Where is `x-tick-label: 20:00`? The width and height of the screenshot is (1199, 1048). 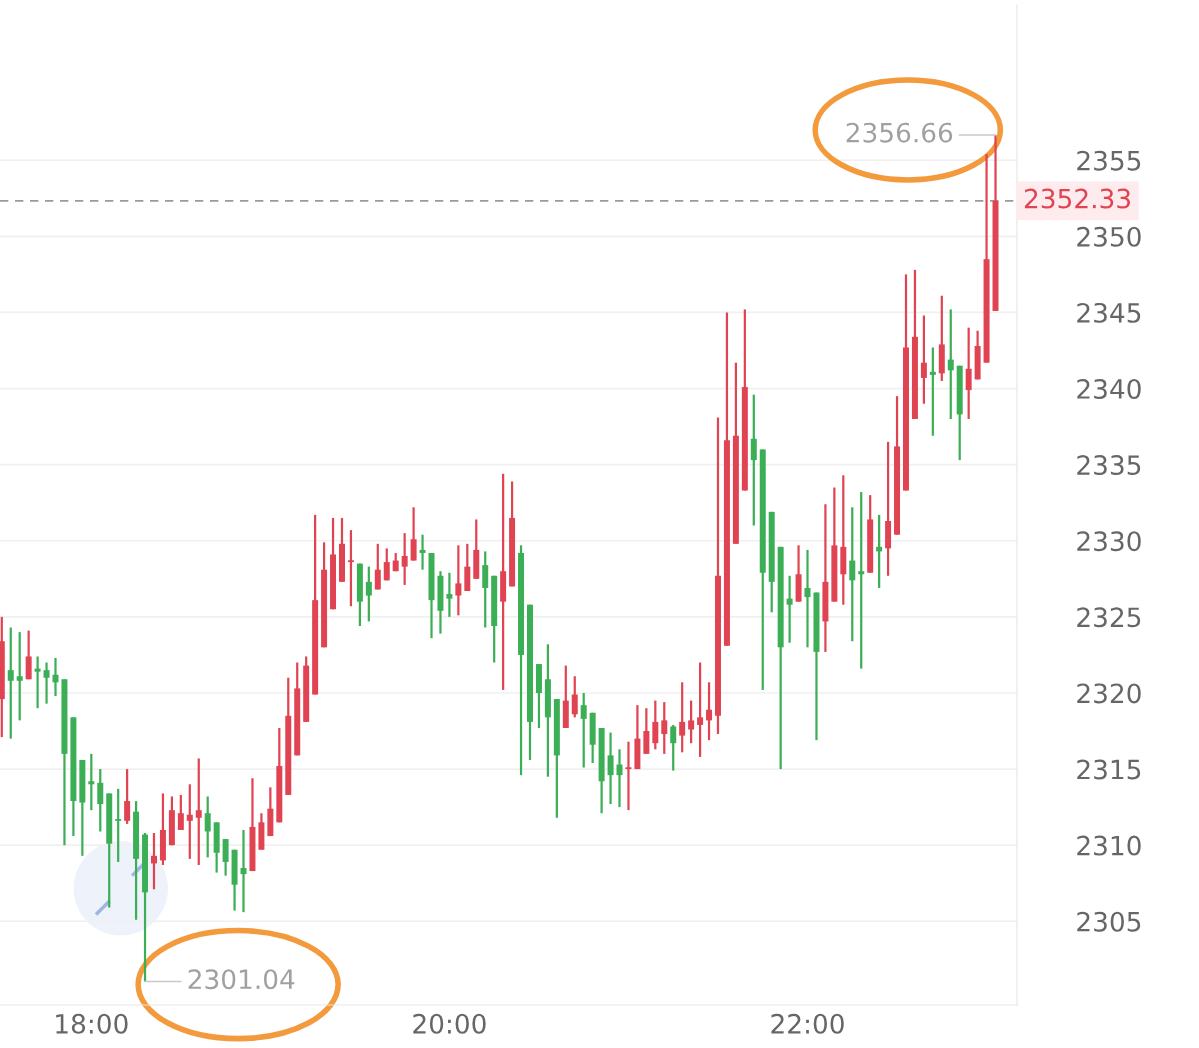 x-tick-label: 20:00 is located at coordinates (449, 1023).